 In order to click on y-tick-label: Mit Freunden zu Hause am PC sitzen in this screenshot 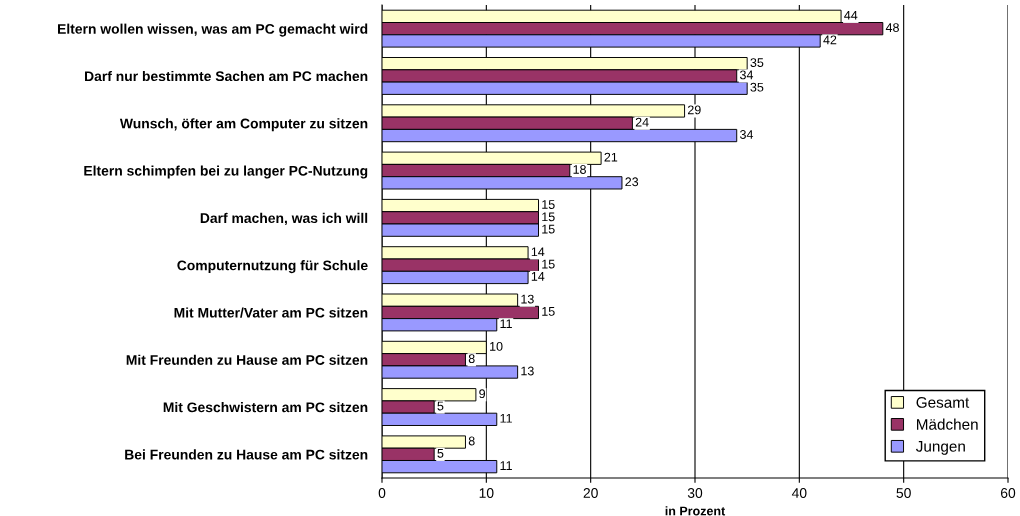, I will do `click(247, 359)`.